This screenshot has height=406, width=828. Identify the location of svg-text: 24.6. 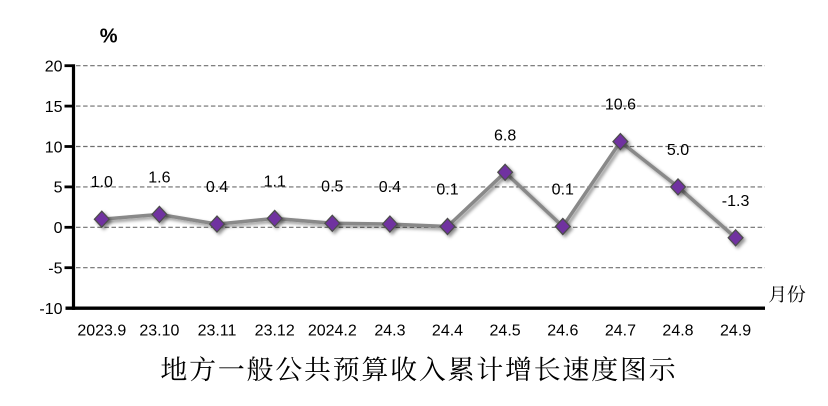
(562, 331).